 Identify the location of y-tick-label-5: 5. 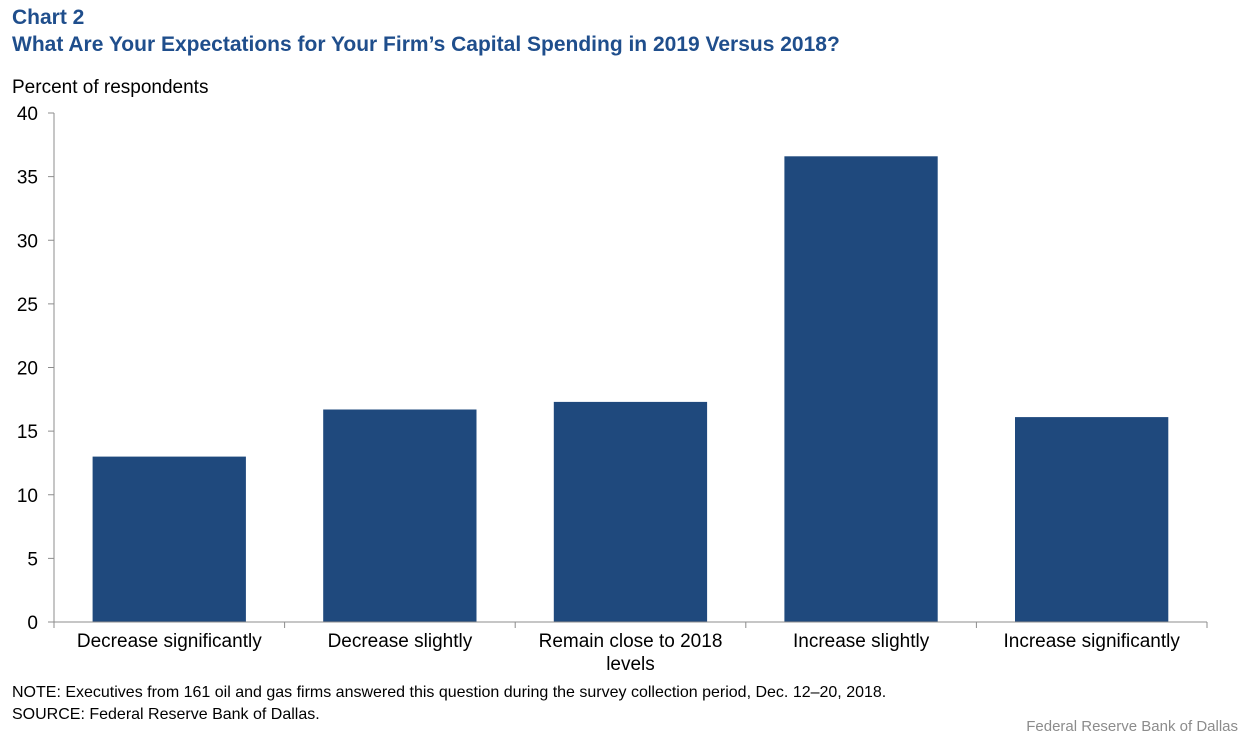
(32, 559).